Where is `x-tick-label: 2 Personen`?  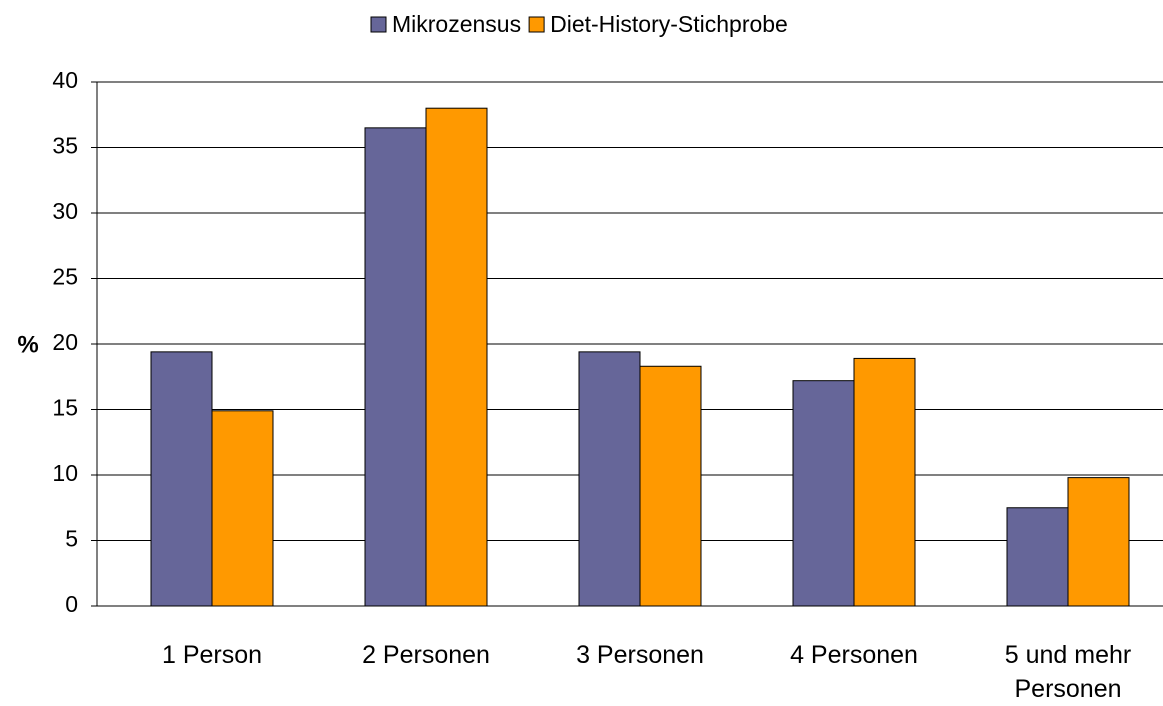 x-tick-label: 2 Personen is located at coordinates (426, 655).